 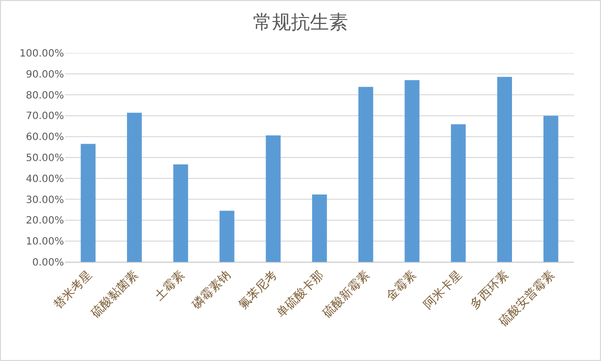 What do you see at coordinates (45, 116) in the screenshot?
I see `y-tick-label: 70.00%` at bounding box center [45, 116].